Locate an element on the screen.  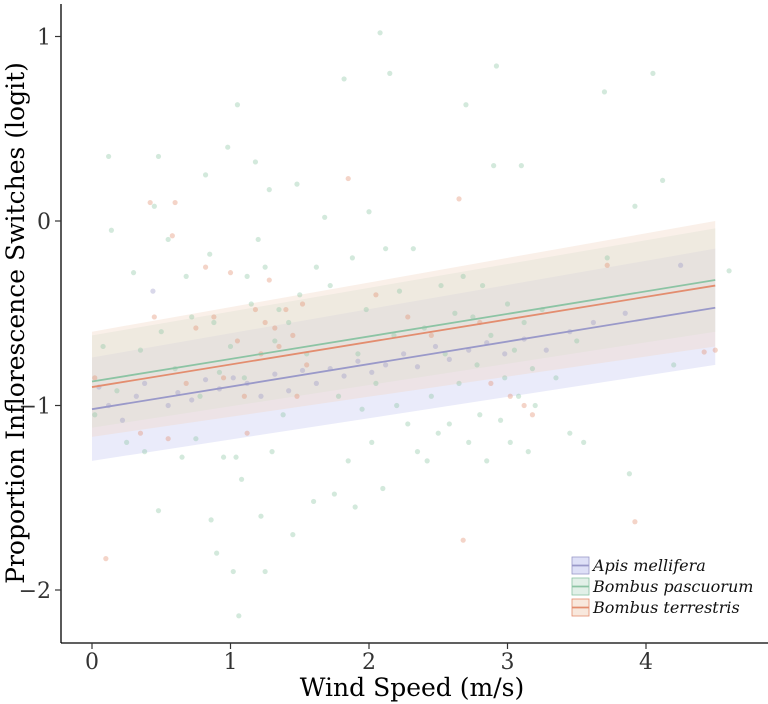
x-tick-label: 0 is located at coordinates (92, 662).